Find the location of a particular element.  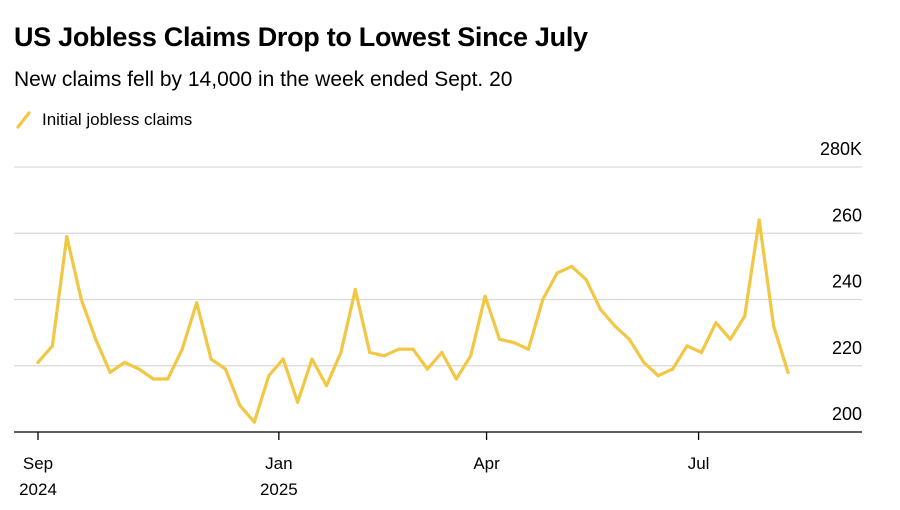

x-tick-label: Jan is located at coordinates (278, 463).